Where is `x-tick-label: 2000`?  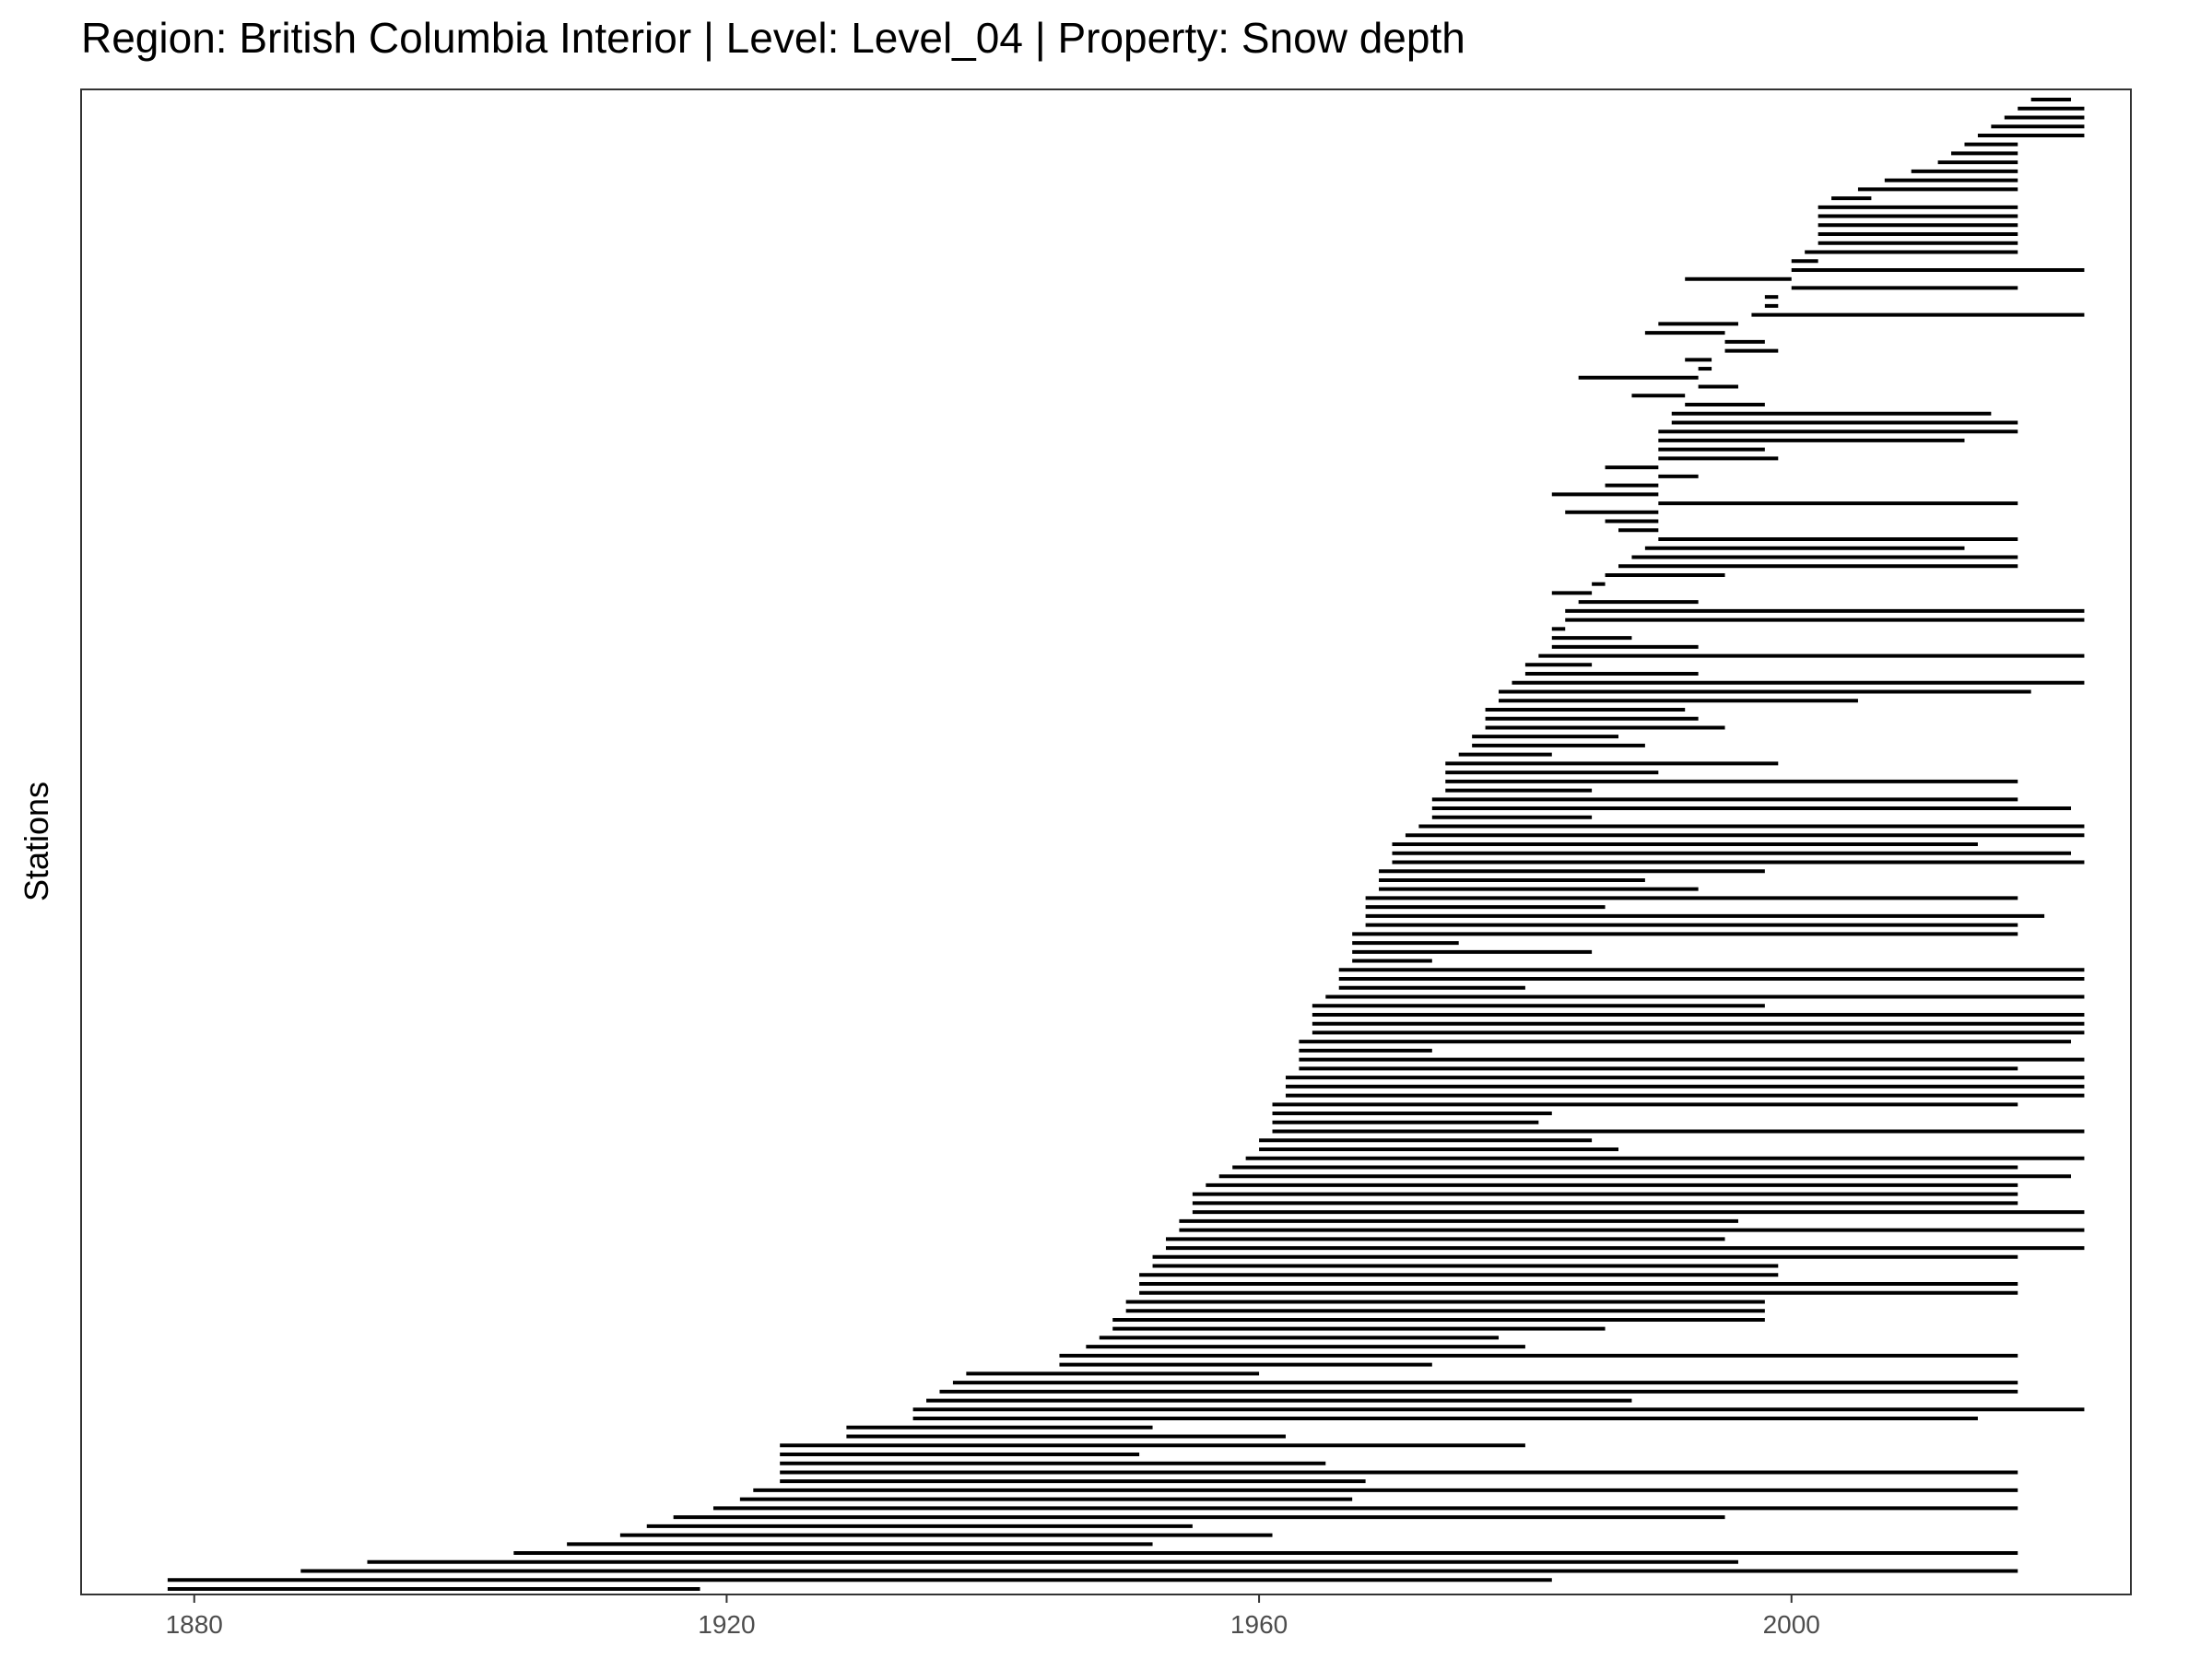 x-tick-label: 2000 is located at coordinates (1791, 1624).